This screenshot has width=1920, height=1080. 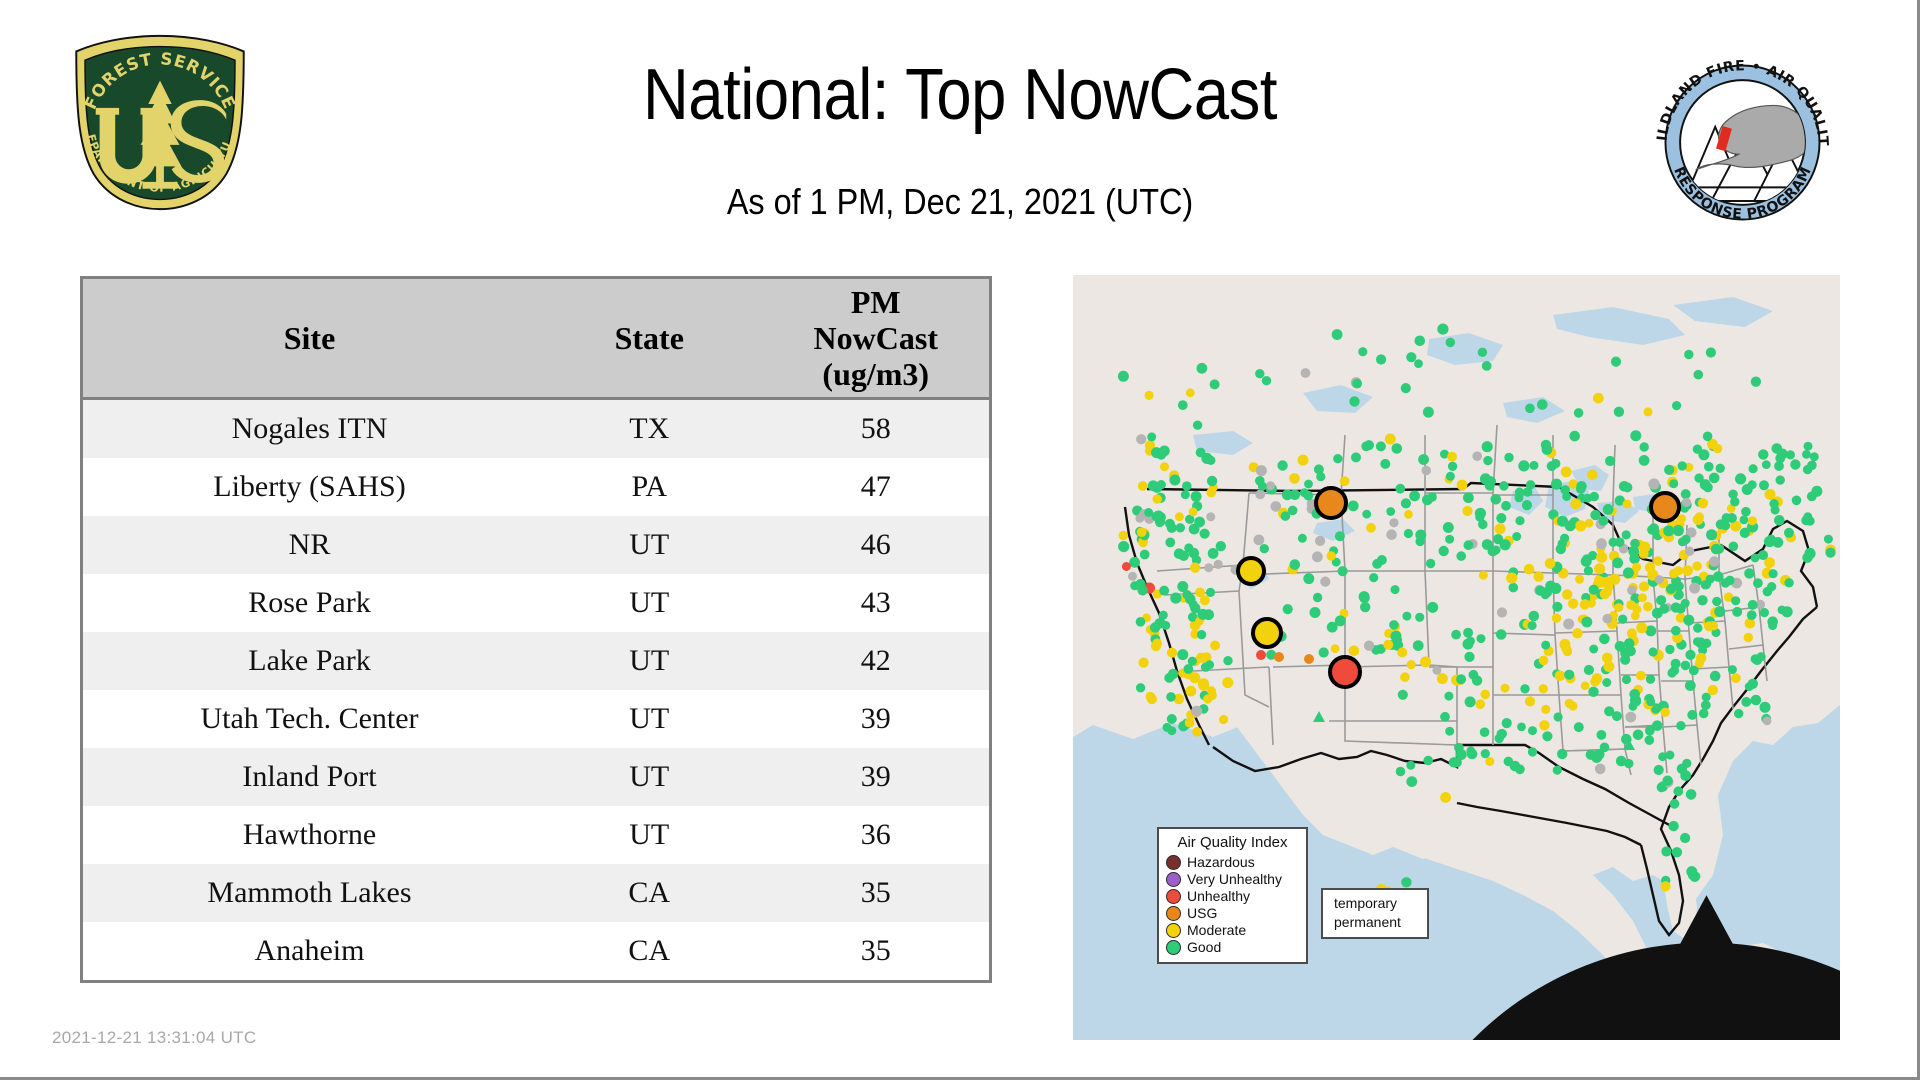 What do you see at coordinates (875, 302) in the screenshot?
I see `column-header-line-1: PM` at bounding box center [875, 302].